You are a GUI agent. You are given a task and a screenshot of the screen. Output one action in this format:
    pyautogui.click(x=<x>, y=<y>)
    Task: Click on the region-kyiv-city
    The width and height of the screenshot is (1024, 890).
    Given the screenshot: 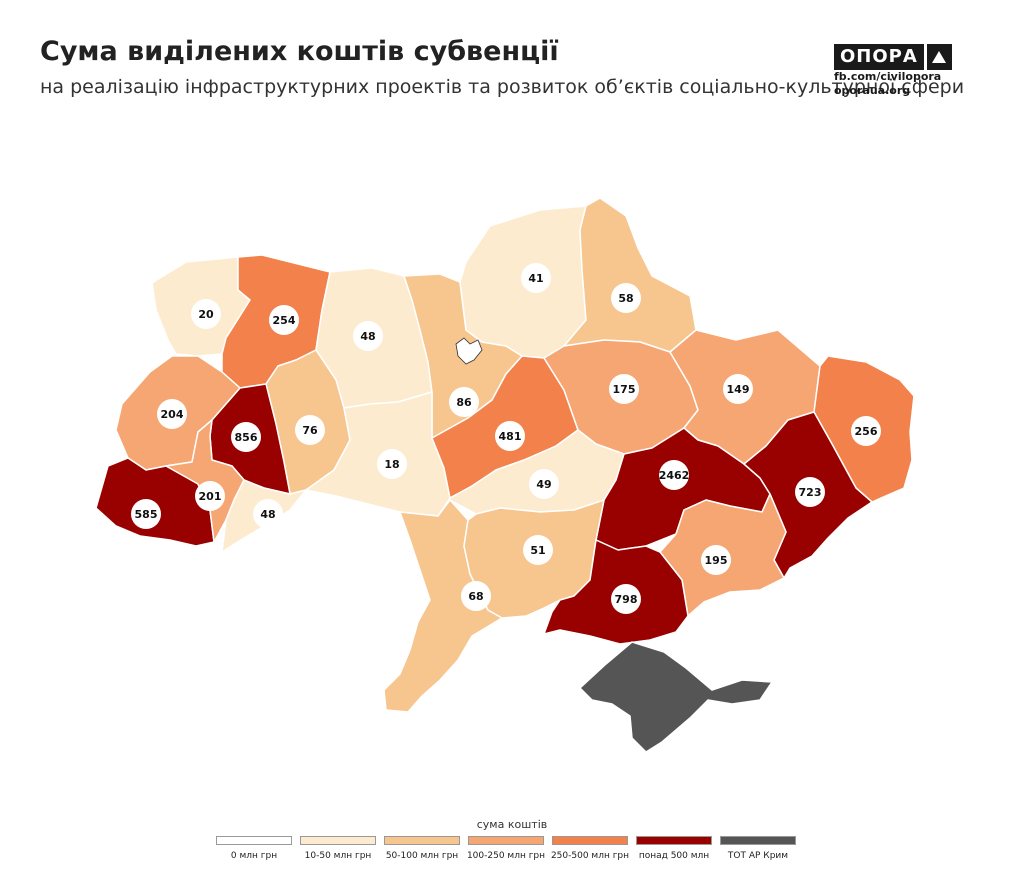 What is the action you would take?
    pyautogui.click(x=469, y=351)
    